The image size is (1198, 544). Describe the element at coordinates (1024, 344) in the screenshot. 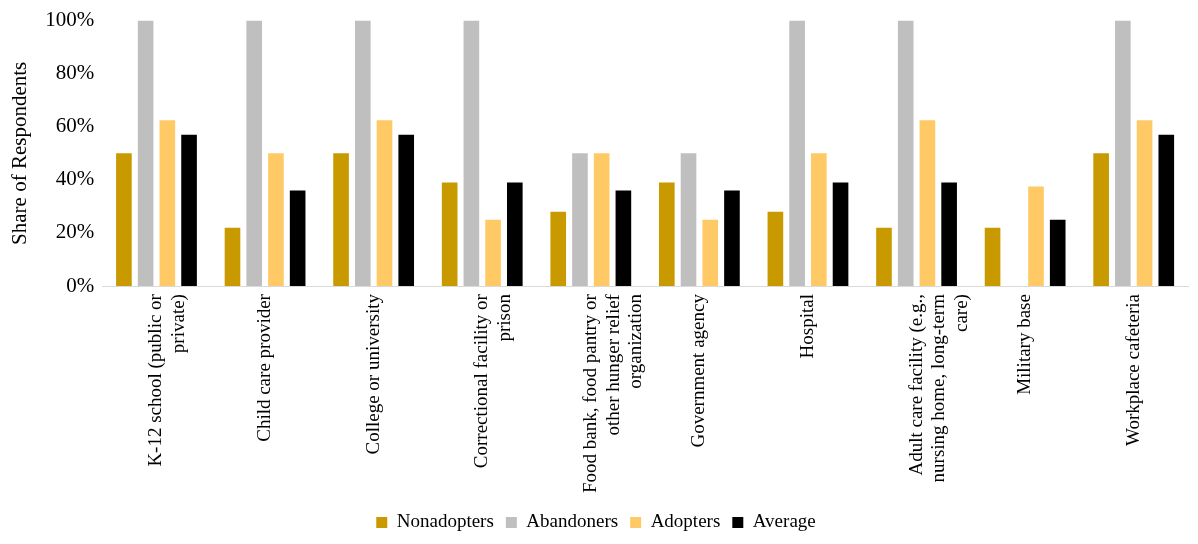

I see `x-tick-label: Military base` at that location.